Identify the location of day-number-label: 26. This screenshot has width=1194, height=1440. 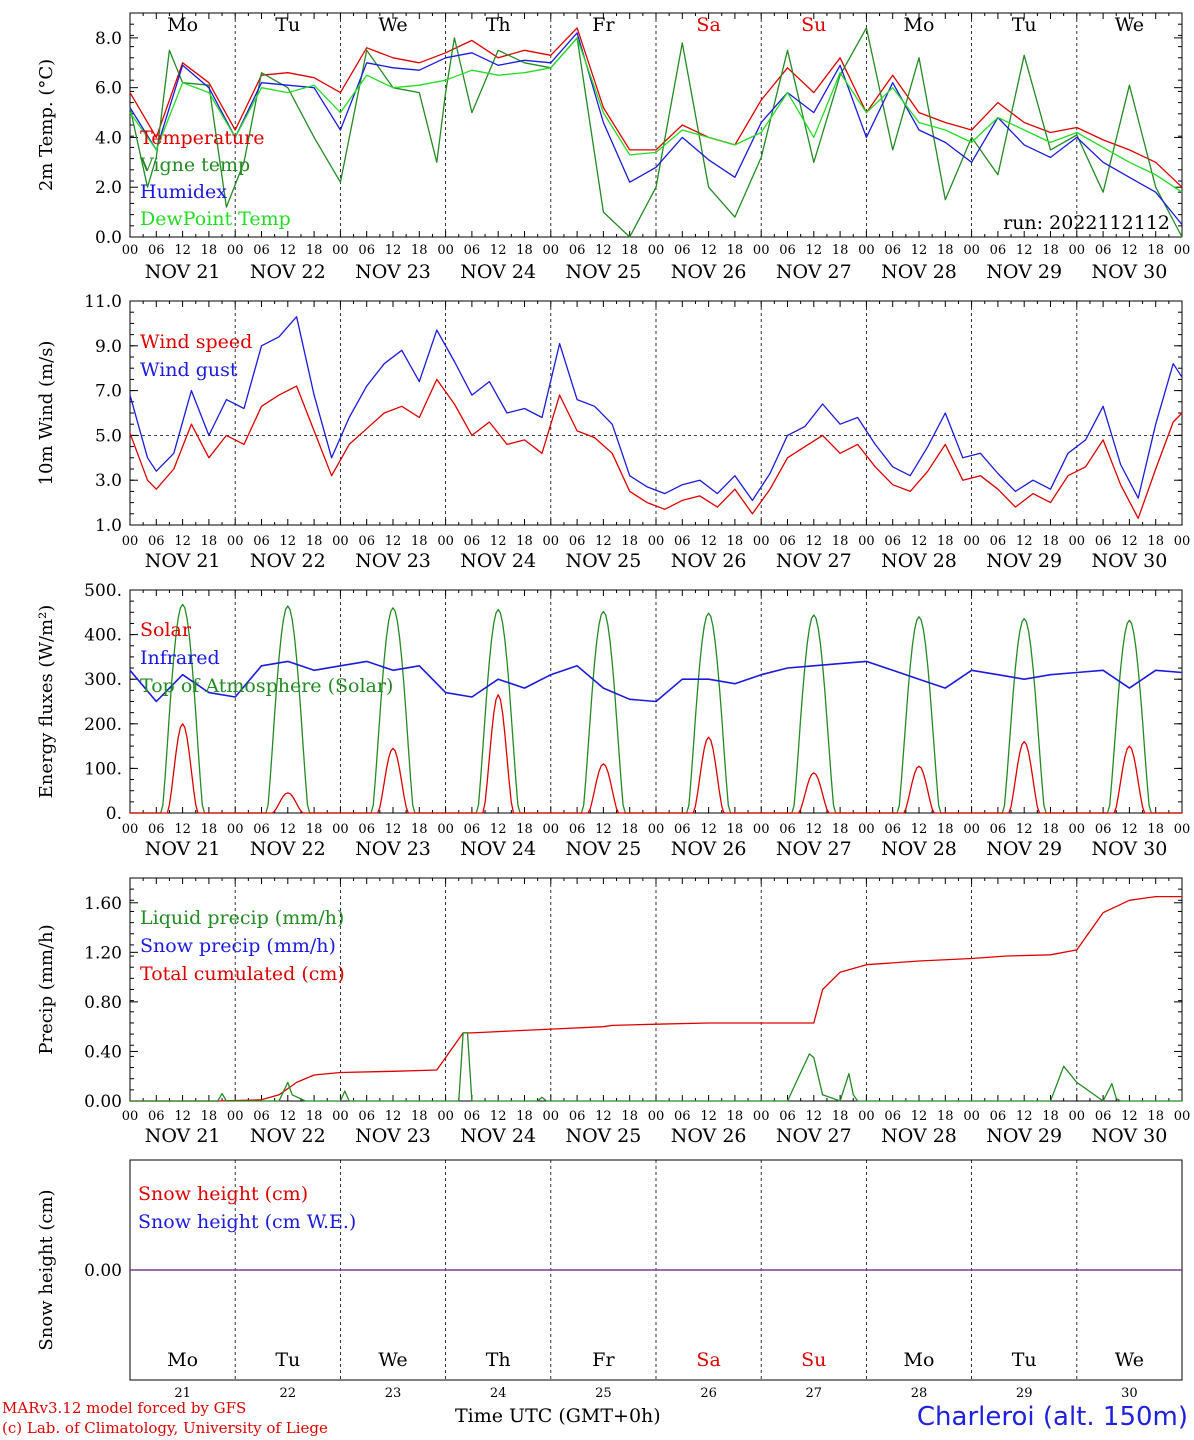
(708, 1393).